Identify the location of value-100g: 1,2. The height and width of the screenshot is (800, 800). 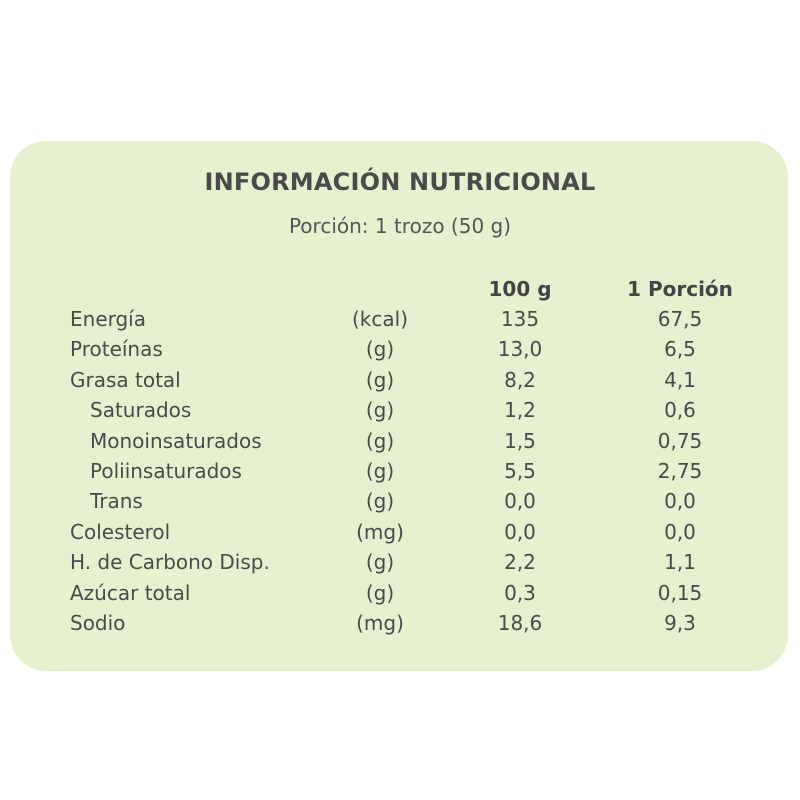
(520, 410).